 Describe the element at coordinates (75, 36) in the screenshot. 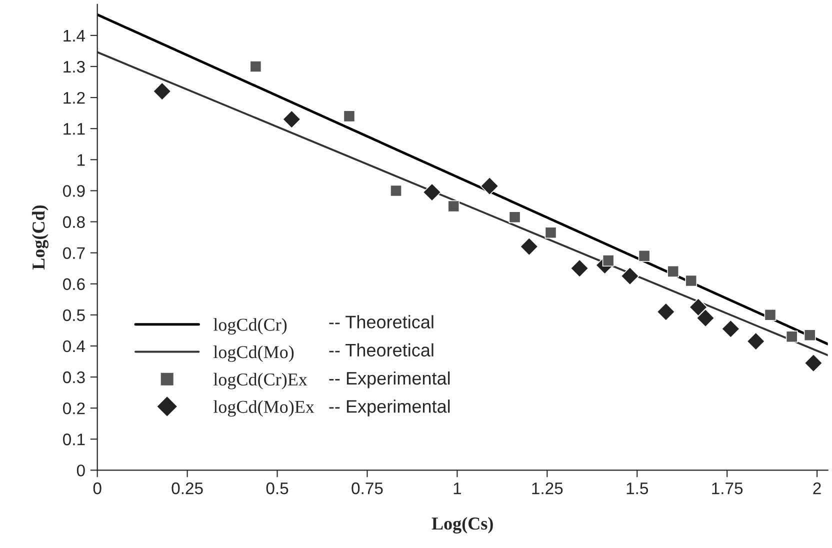

I see `y-tick-label: 1.4` at that location.